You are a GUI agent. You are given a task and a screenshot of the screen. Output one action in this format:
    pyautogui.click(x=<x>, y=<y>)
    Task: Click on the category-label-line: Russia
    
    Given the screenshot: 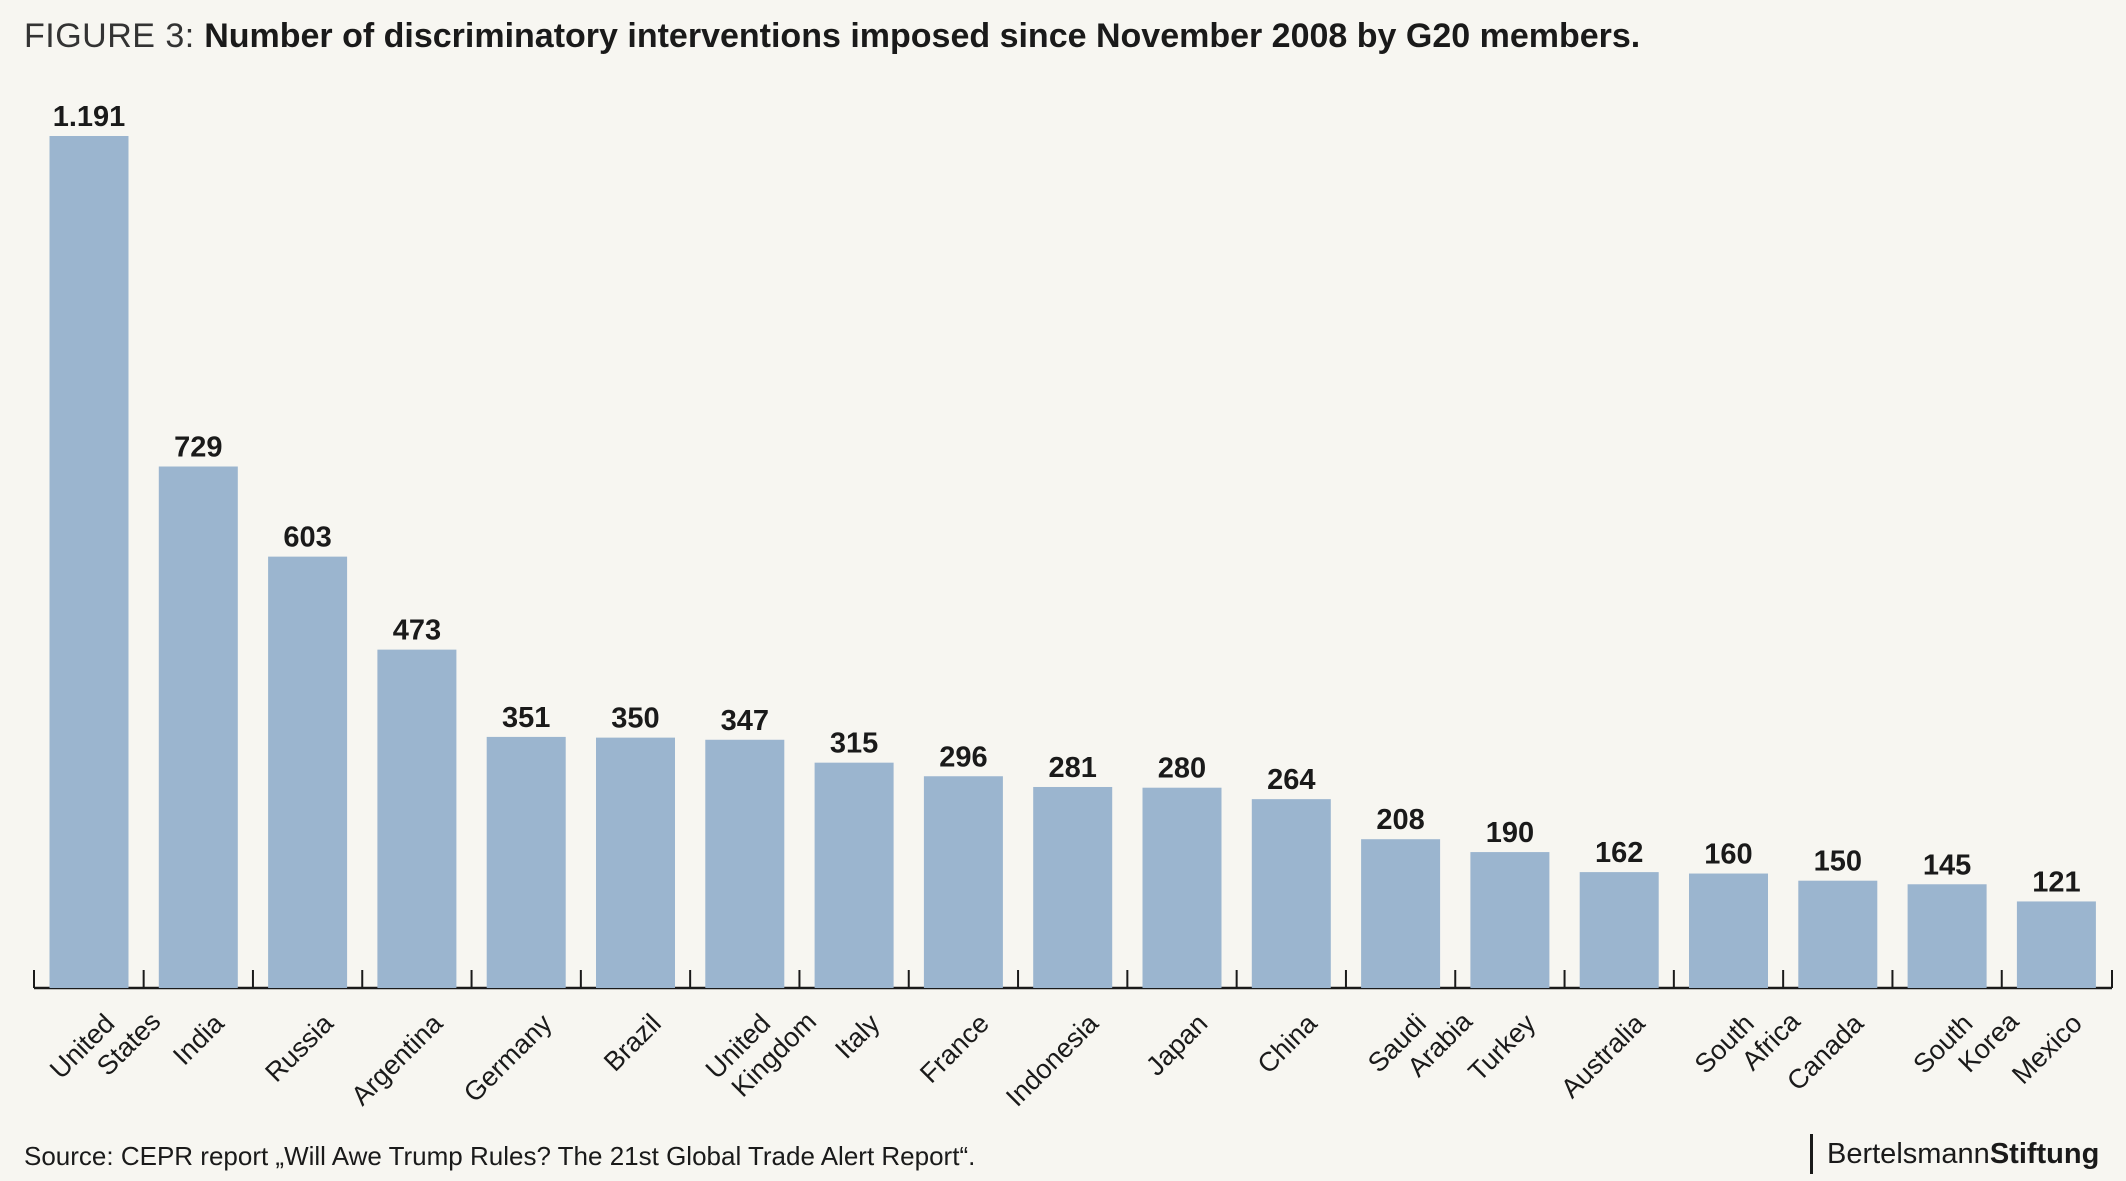 What is the action you would take?
    pyautogui.click(x=299, y=1048)
    